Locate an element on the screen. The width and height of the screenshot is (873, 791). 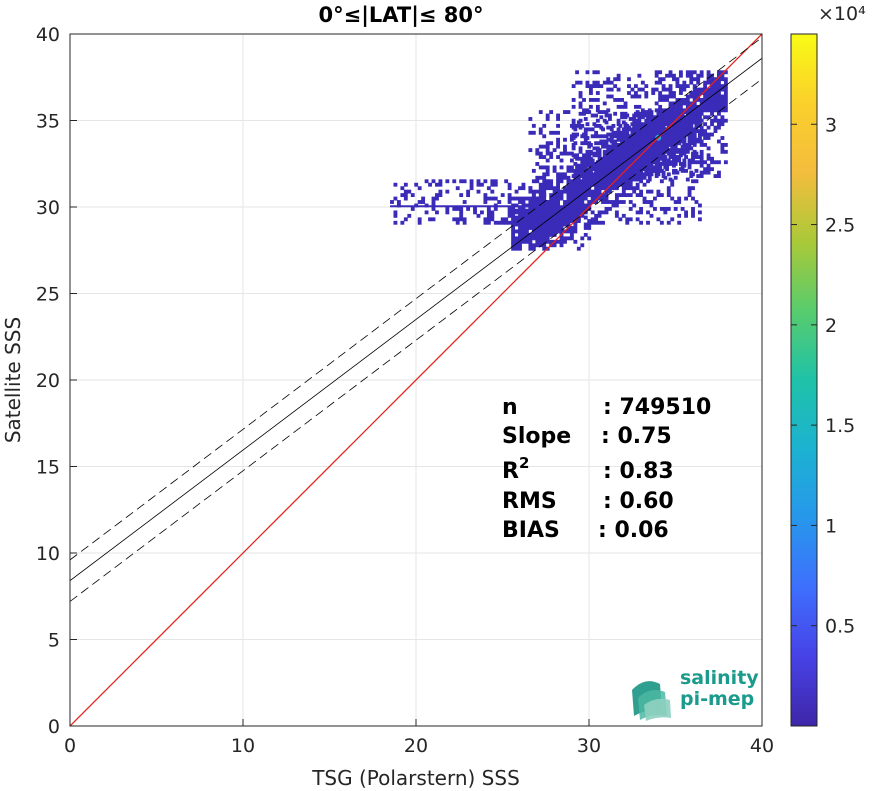
stat-label: n is located at coordinates (510, 407).